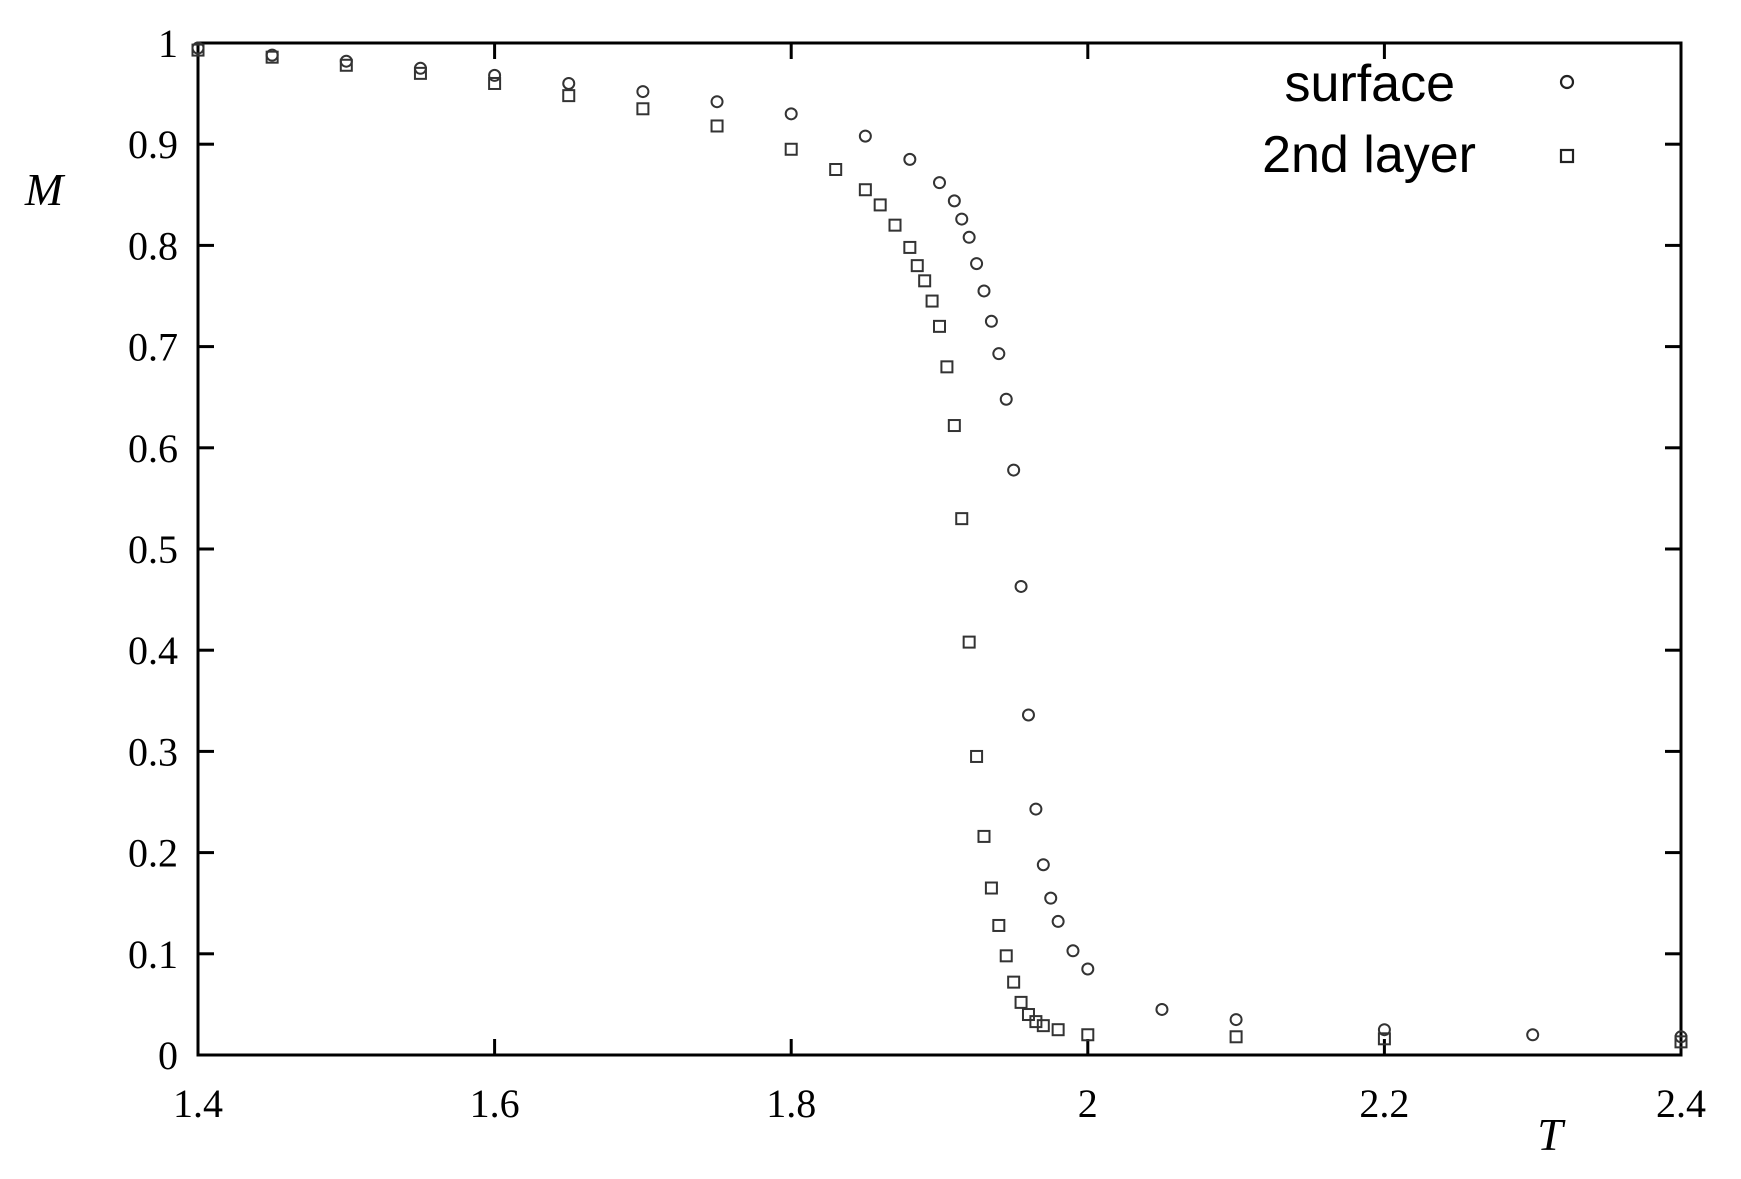  I want to click on legend-label-2nd-layer: 2nd layer, so click(1369, 155).